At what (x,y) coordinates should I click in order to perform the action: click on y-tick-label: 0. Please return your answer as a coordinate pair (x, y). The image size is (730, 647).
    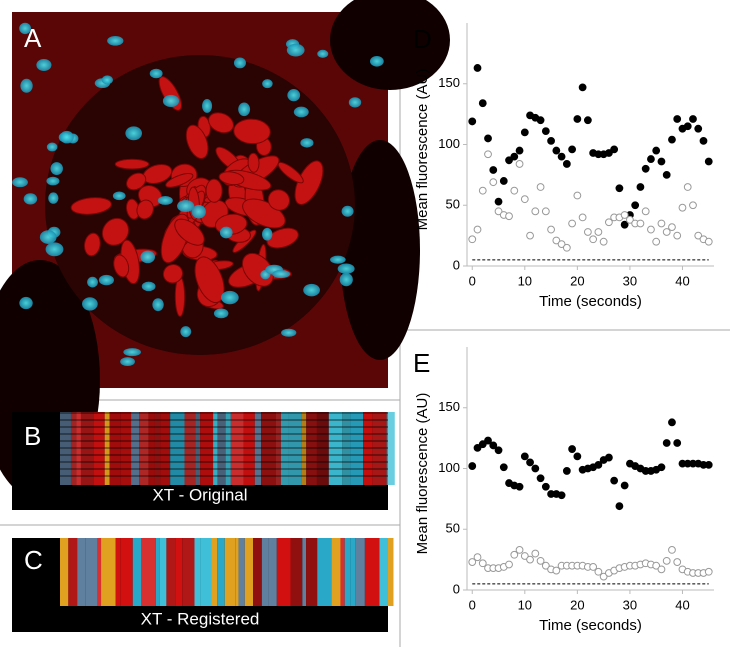
    Looking at the image, I should click on (456, 264).